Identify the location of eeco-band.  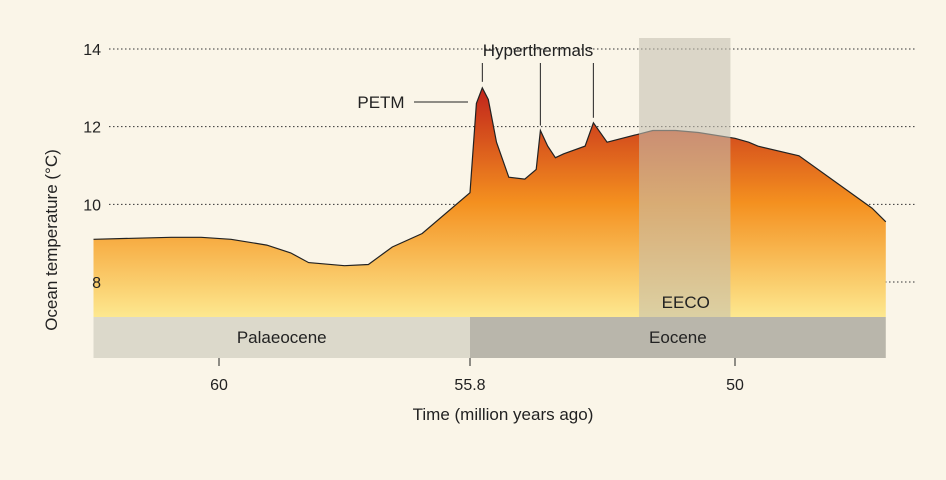
(685, 177).